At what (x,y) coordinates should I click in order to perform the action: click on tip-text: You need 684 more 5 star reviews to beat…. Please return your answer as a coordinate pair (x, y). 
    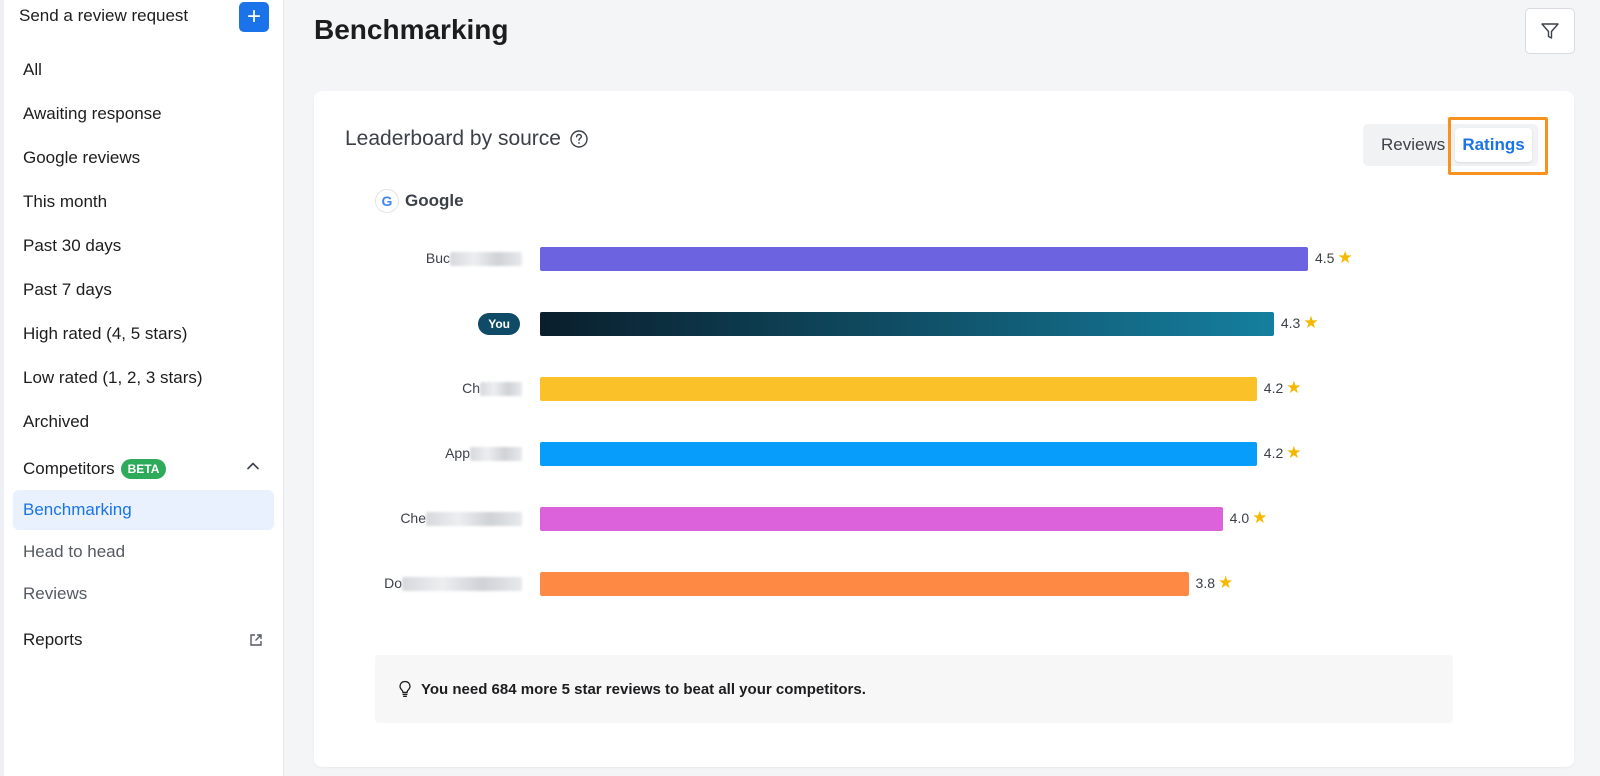
    Looking at the image, I should click on (643, 689).